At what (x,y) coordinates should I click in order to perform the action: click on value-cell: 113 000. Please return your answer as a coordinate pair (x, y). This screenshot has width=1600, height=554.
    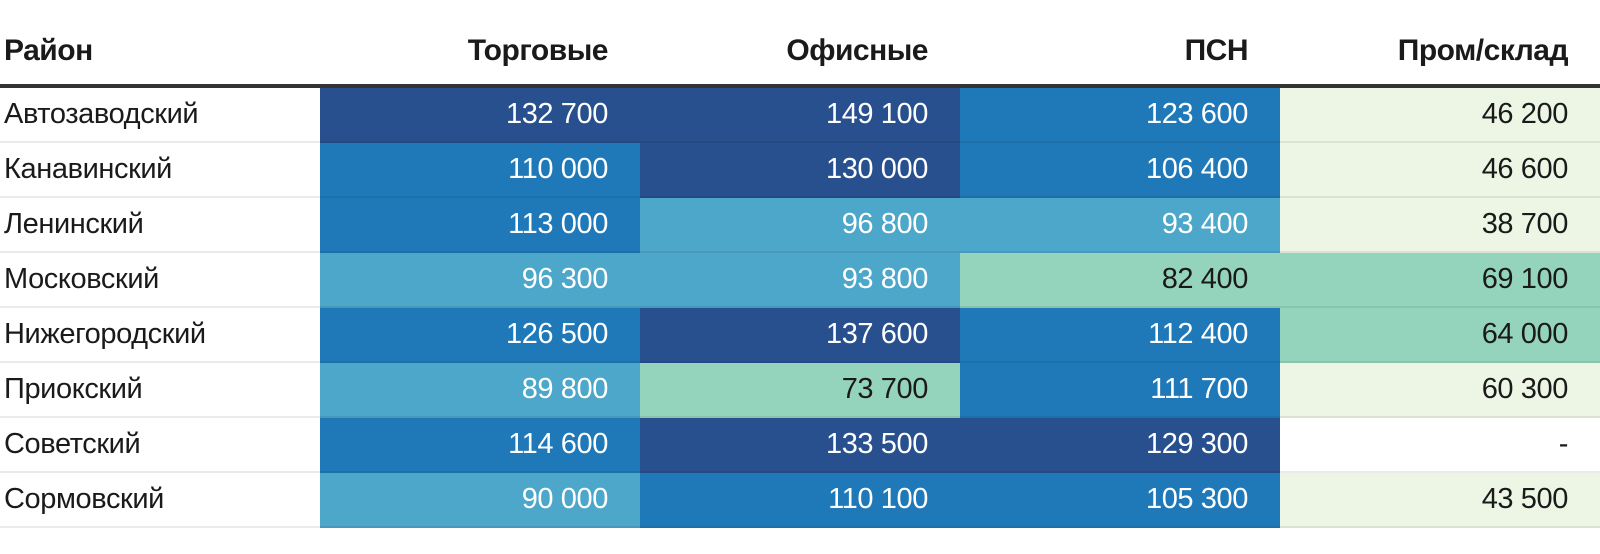
    Looking at the image, I should click on (480, 225).